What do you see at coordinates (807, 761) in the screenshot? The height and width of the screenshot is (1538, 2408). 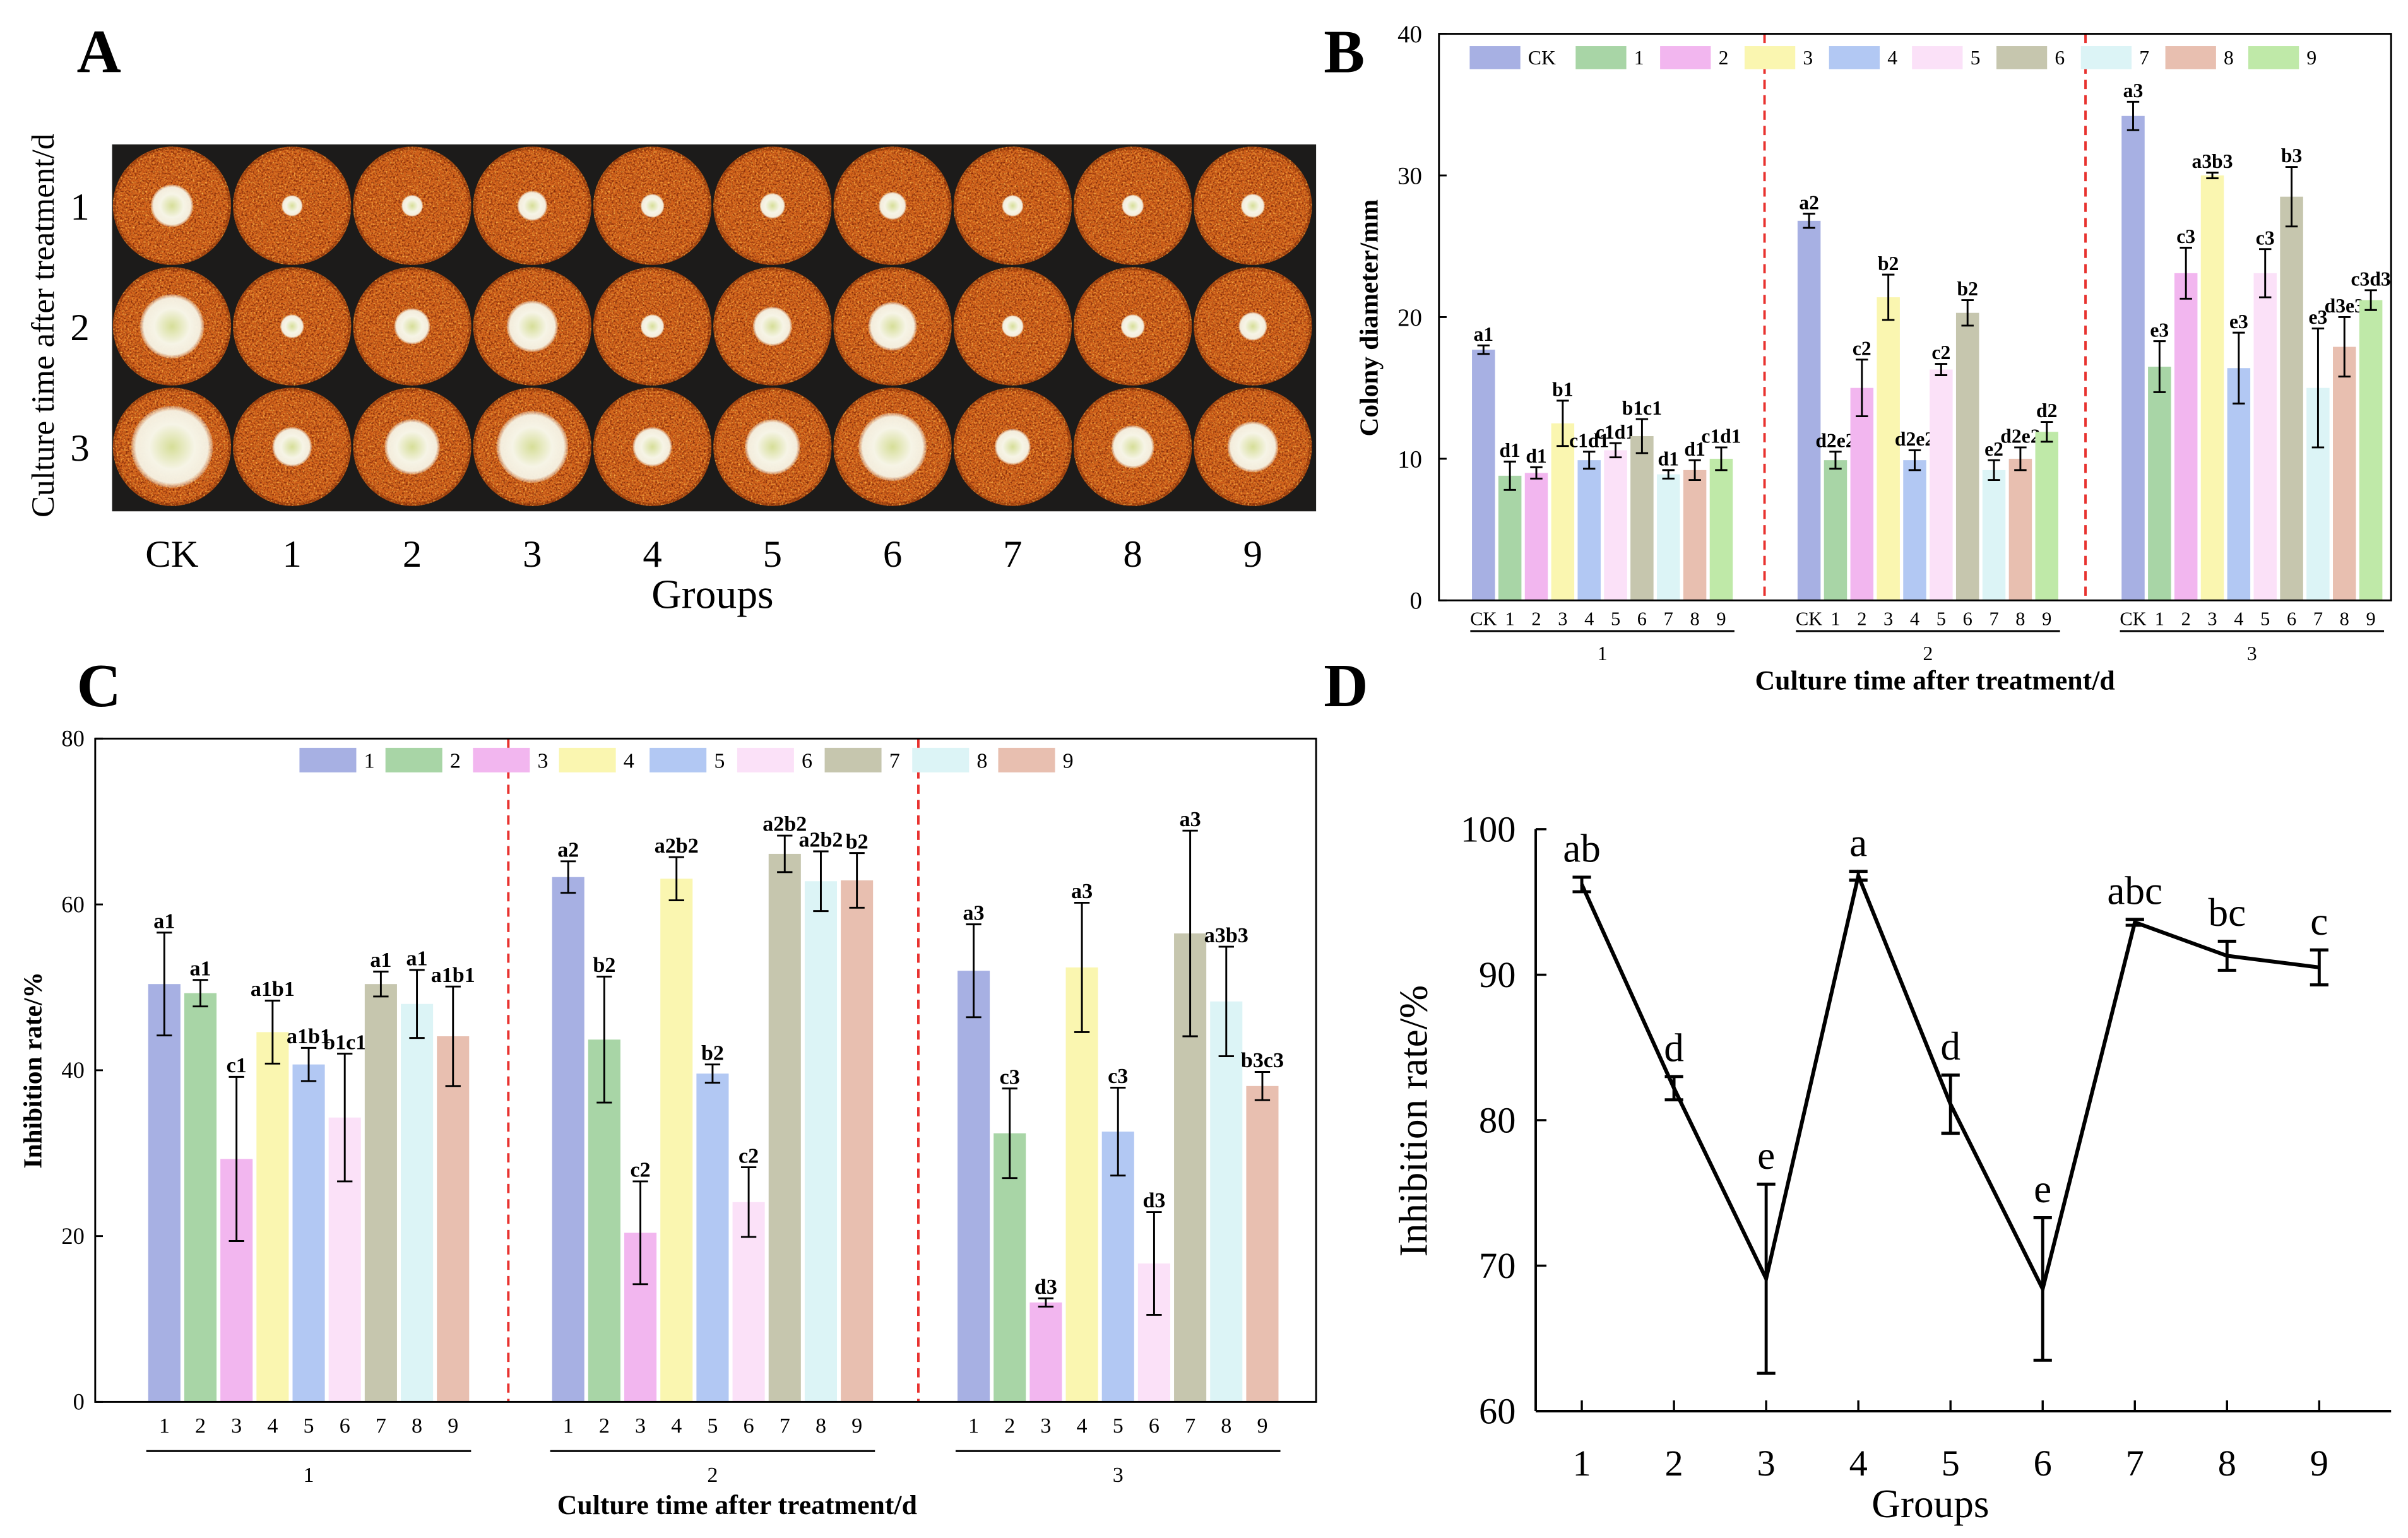 I see `legend-label: 6` at bounding box center [807, 761].